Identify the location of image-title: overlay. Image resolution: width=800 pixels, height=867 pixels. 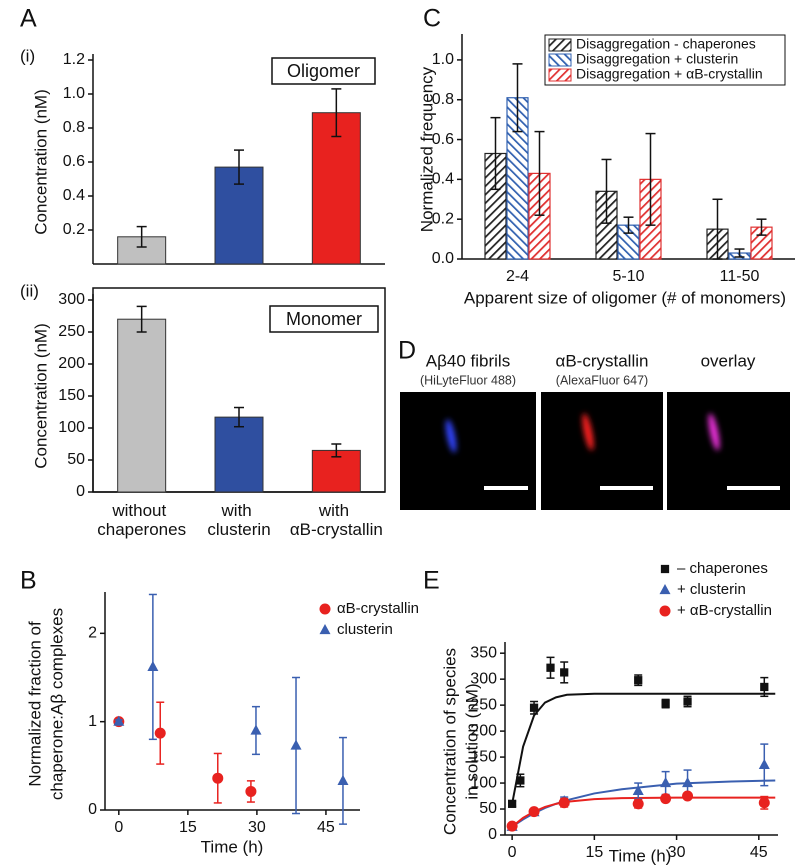
(728, 360).